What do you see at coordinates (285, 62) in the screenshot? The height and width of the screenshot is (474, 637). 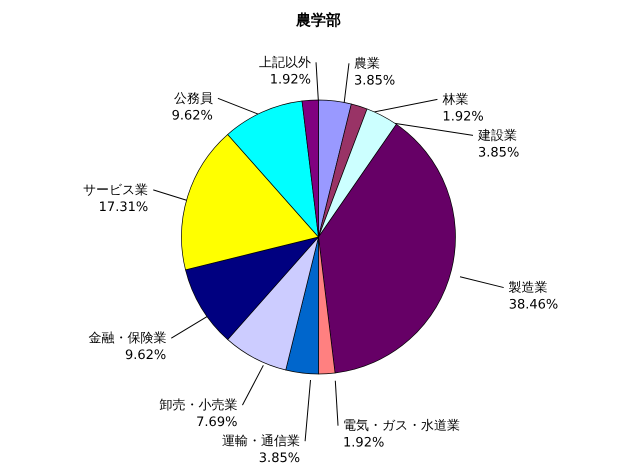 I see `slice-label: 上記以外` at bounding box center [285, 62].